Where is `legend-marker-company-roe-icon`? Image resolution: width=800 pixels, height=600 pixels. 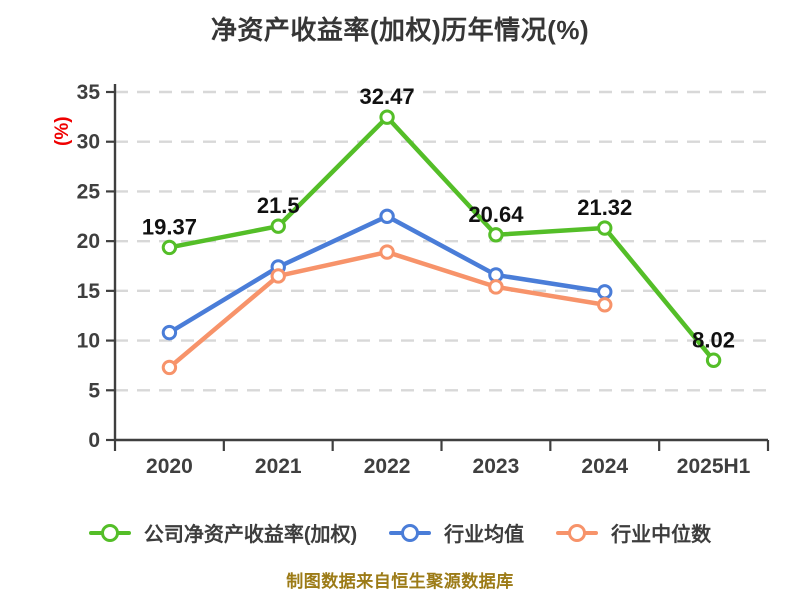 legend-marker-company-roe-icon is located at coordinates (109, 532).